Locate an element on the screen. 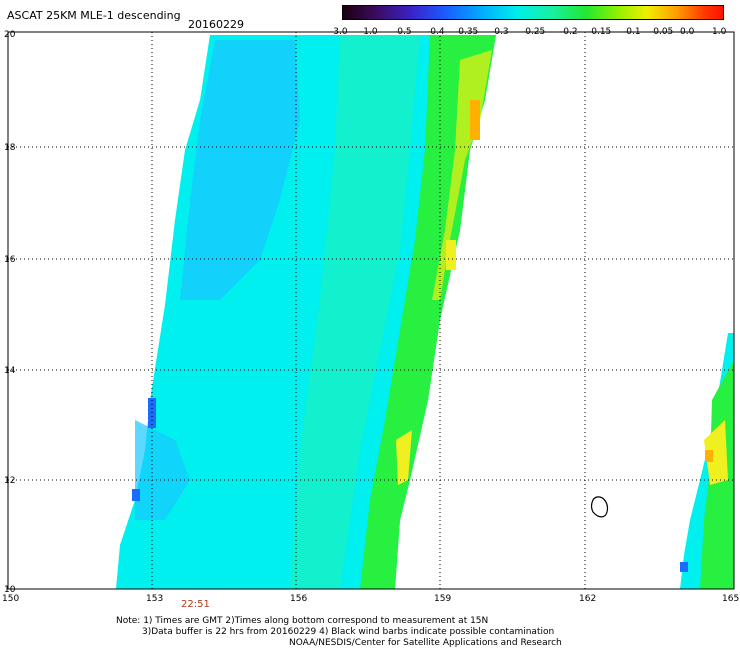  color-scale-label: -0.1 is located at coordinates (632, 32).